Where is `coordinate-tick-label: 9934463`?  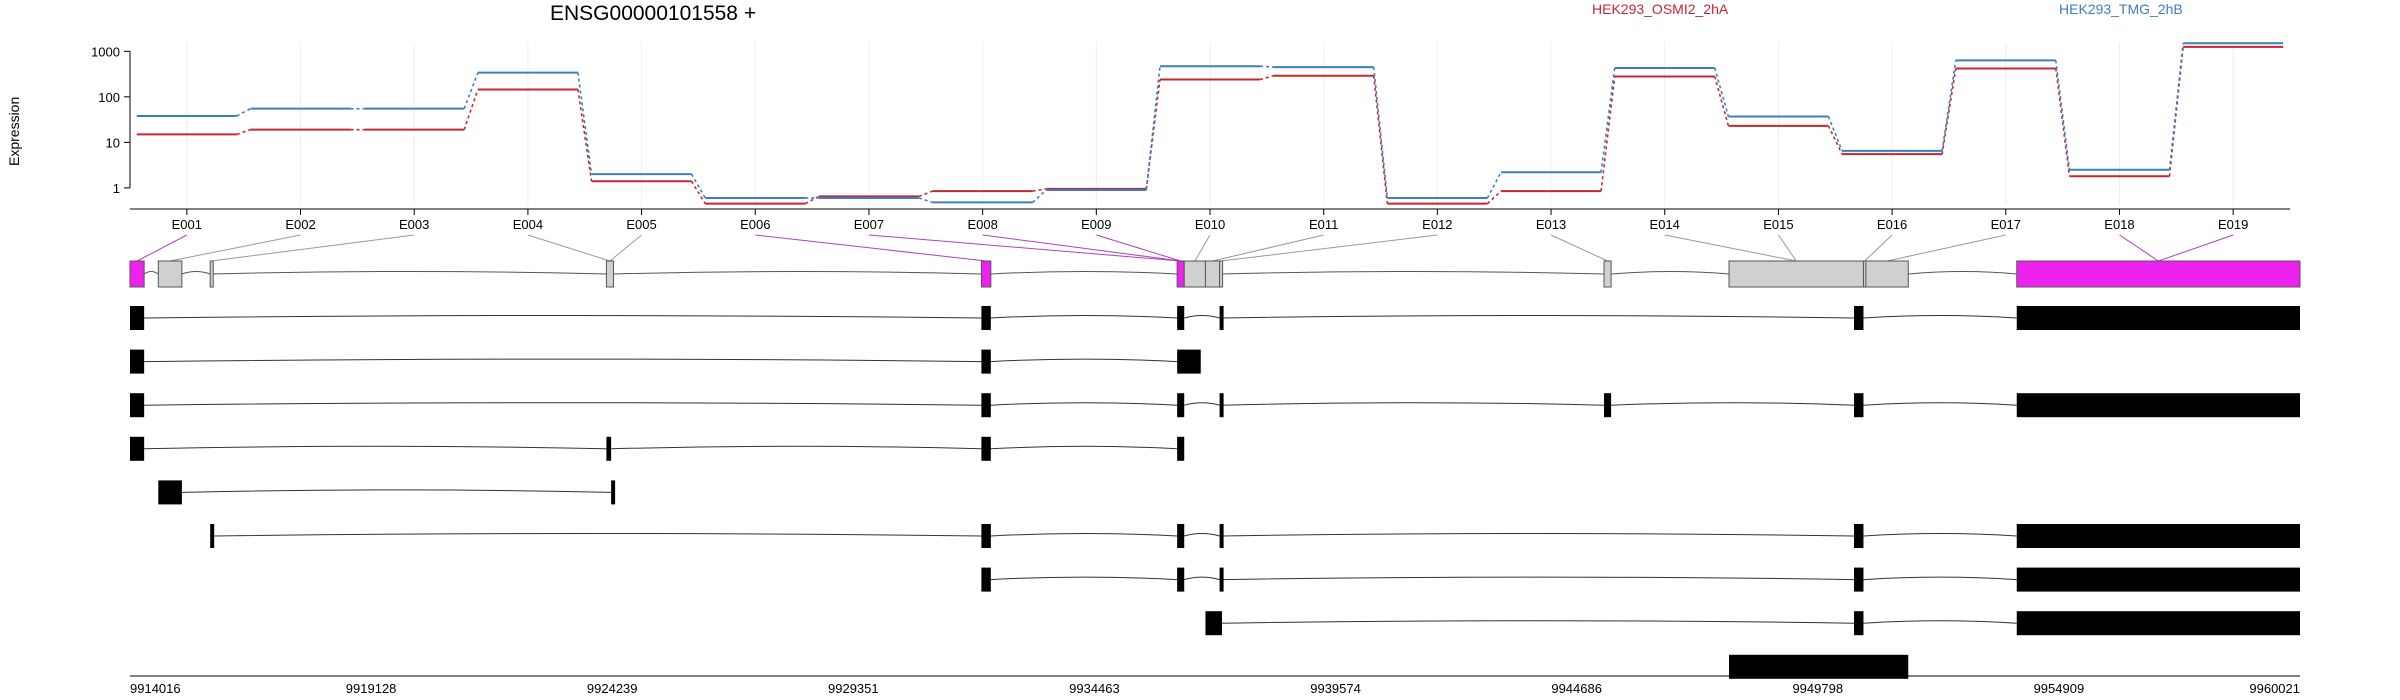
coordinate-tick-label: 9934463 is located at coordinates (1094, 688).